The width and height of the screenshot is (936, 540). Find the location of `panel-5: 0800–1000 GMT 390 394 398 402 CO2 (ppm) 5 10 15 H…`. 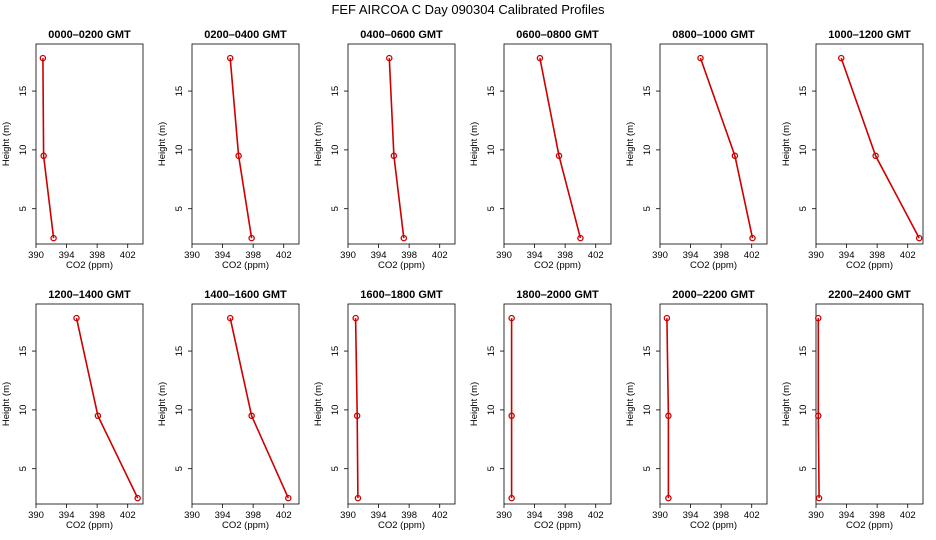

panel-5: 0800–1000 GMT 390 394 398 402 CO2 (ppm) 5 10 15 H… is located at coordinates (696, 150).